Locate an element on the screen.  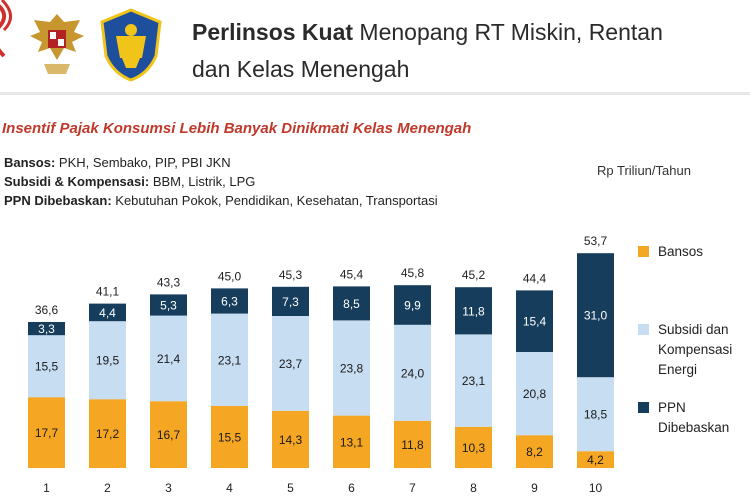
total-label: 53,7 is located at coordinates (596, 241).